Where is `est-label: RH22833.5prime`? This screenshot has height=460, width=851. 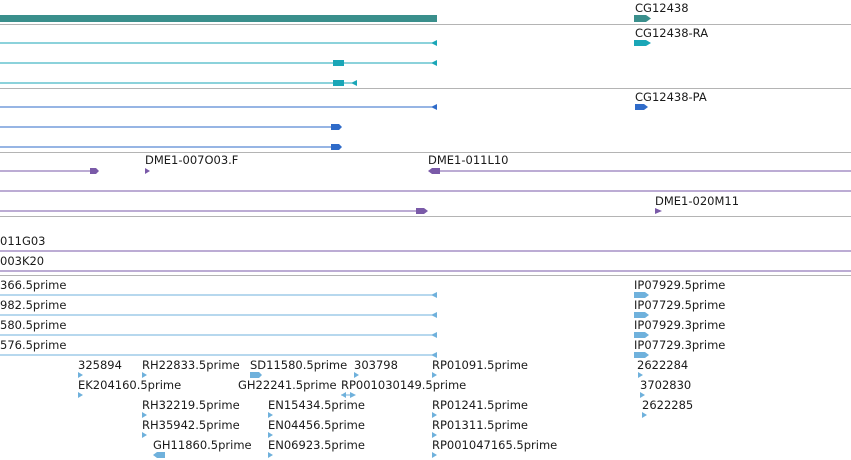
est-label: RH22833.5prime is located at coordinates (191, 365).